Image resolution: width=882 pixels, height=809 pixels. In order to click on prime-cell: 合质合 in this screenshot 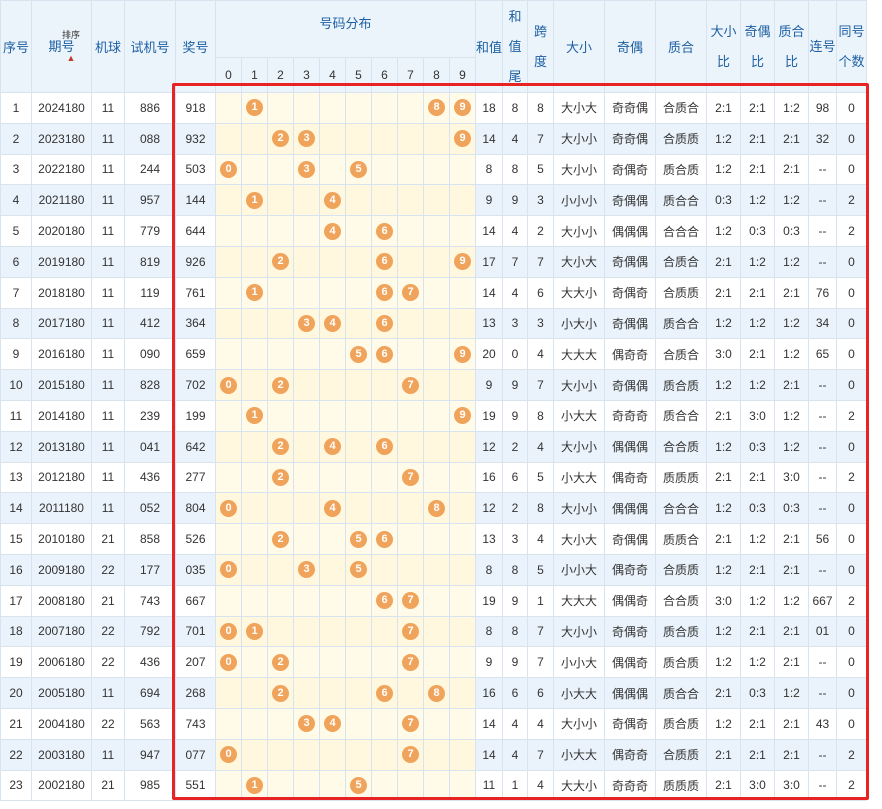, I will do `click(681, 261)`.